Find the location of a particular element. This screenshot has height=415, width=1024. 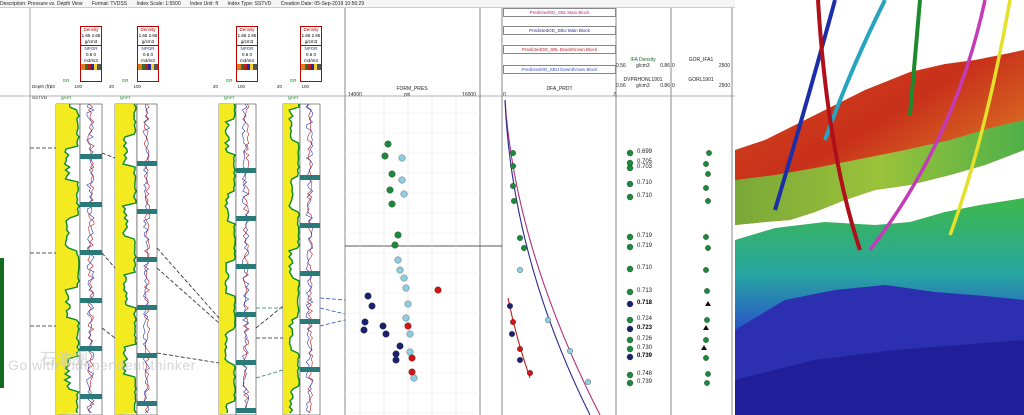

density-value: 0.718 is located at coordinates (645, 303).